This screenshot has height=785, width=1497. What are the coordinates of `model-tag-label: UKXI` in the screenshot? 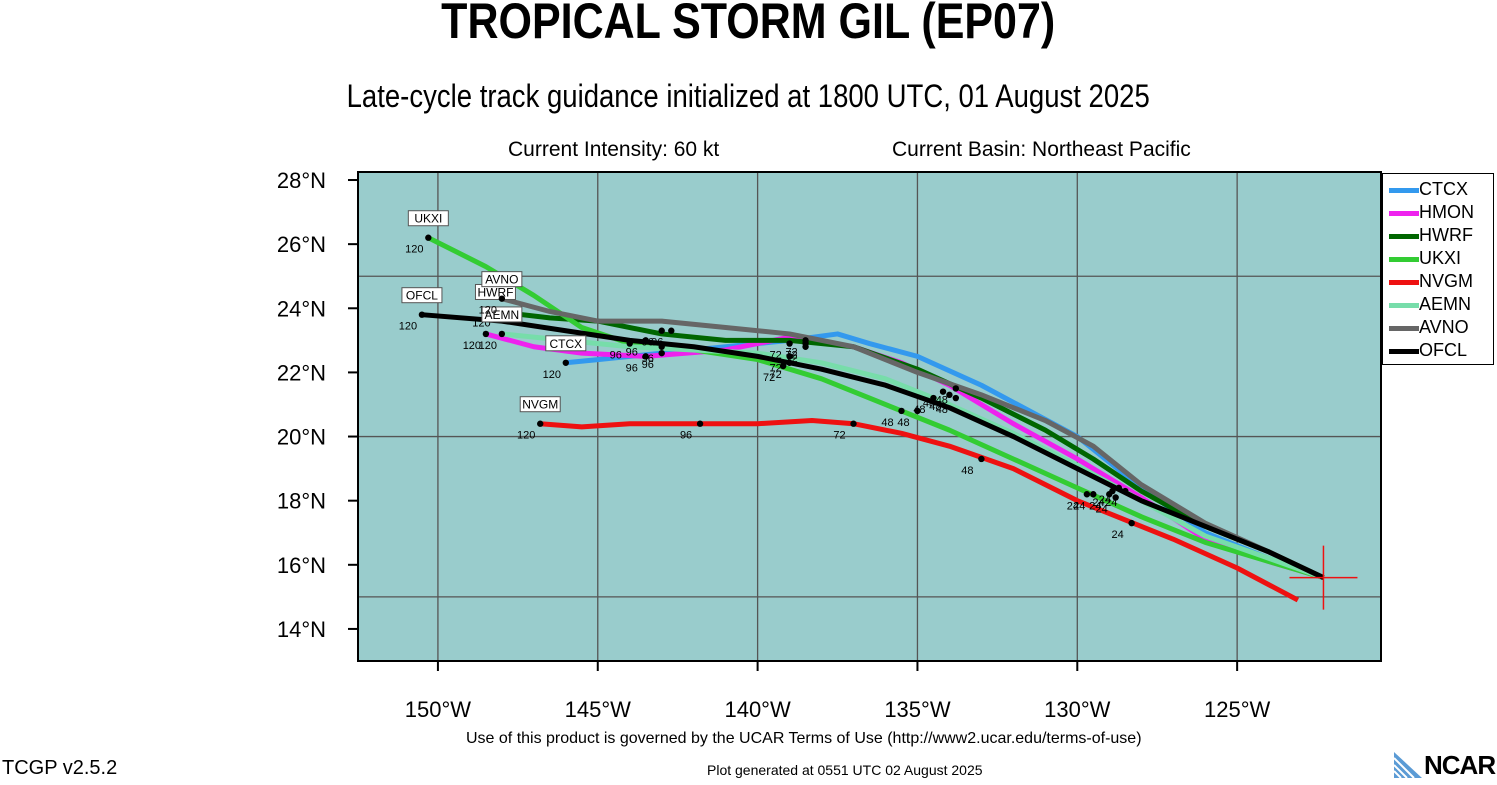 It's located at (428, 219).